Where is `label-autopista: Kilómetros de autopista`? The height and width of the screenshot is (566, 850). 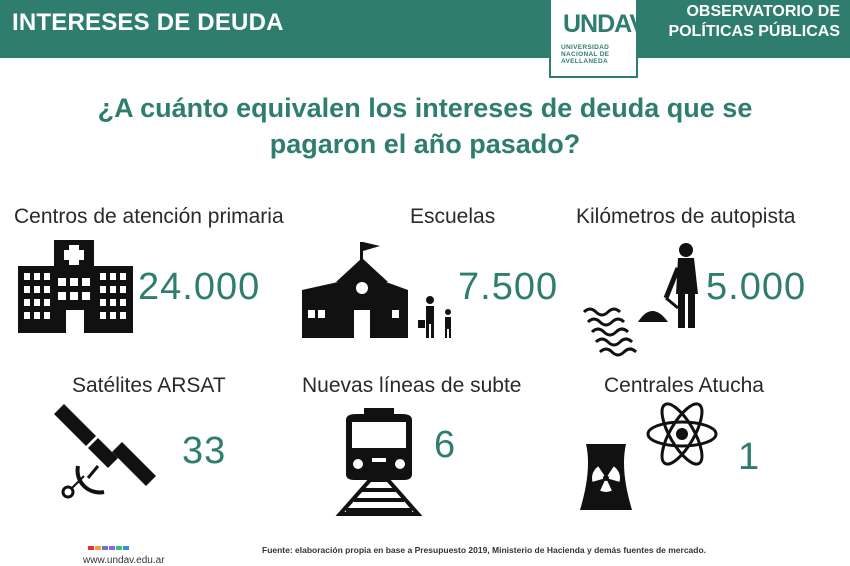 label-autopista: Kilómetros de autopista is located at coordinates (686, 216).